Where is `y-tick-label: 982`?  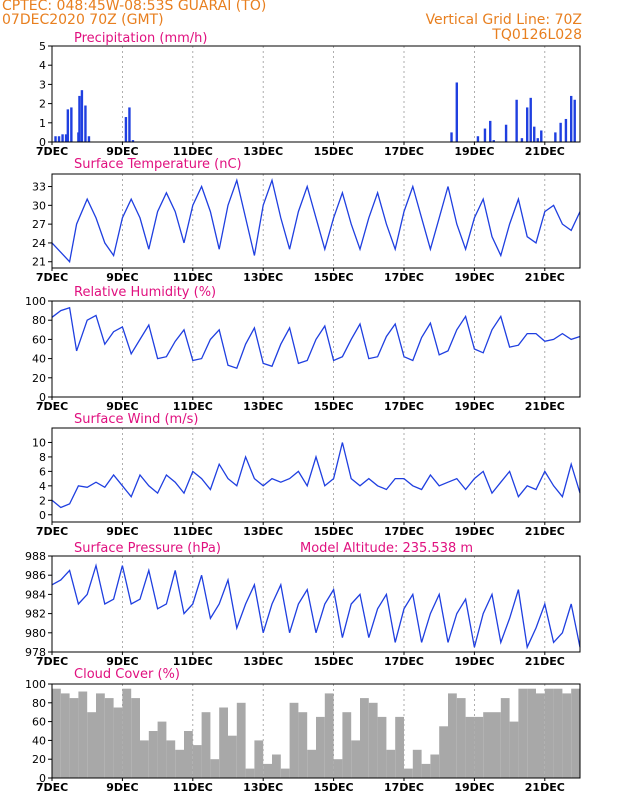 y-tick-label: 982 is located at coordinates (35, 614).